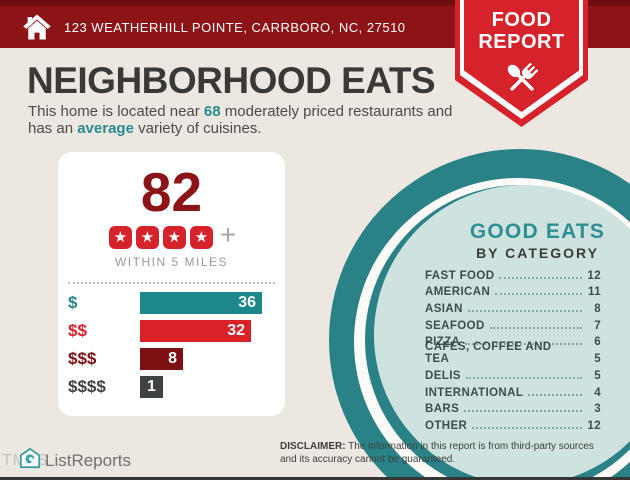 This screenshot has height=480, width=630. Describe the element at coordinates (513, 290) in the screenshot. I see `list-item: AMERICAN 11` at that location.